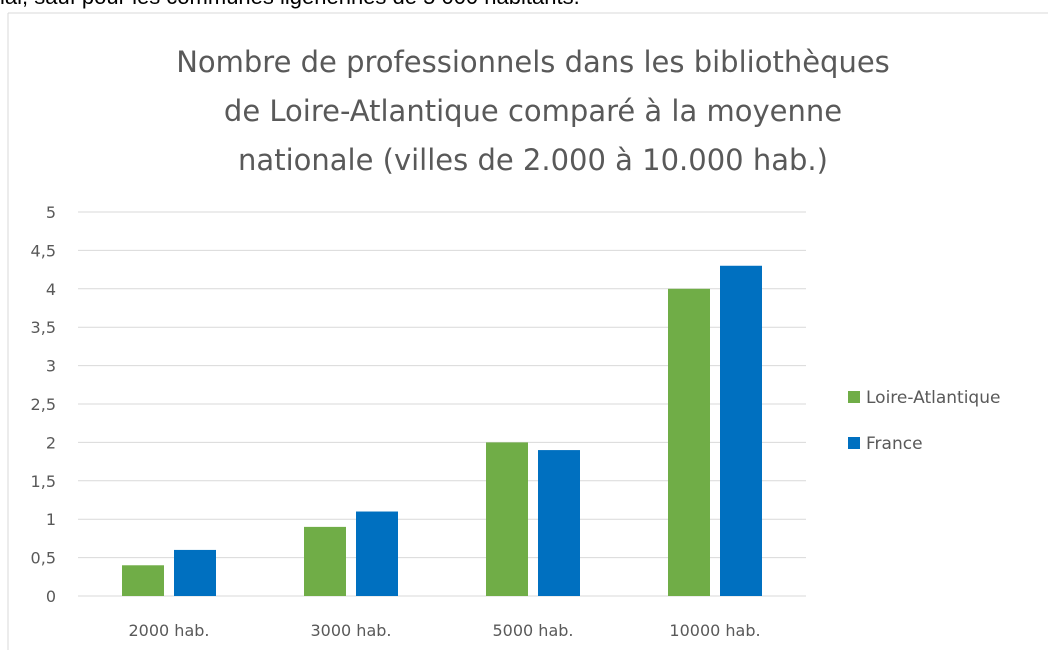 The height and width of the screenshot is (654, 1048). Describe the element at coordinates (43, 404) in the screenshot. I see `y-tick-label: 2,5` at that location.